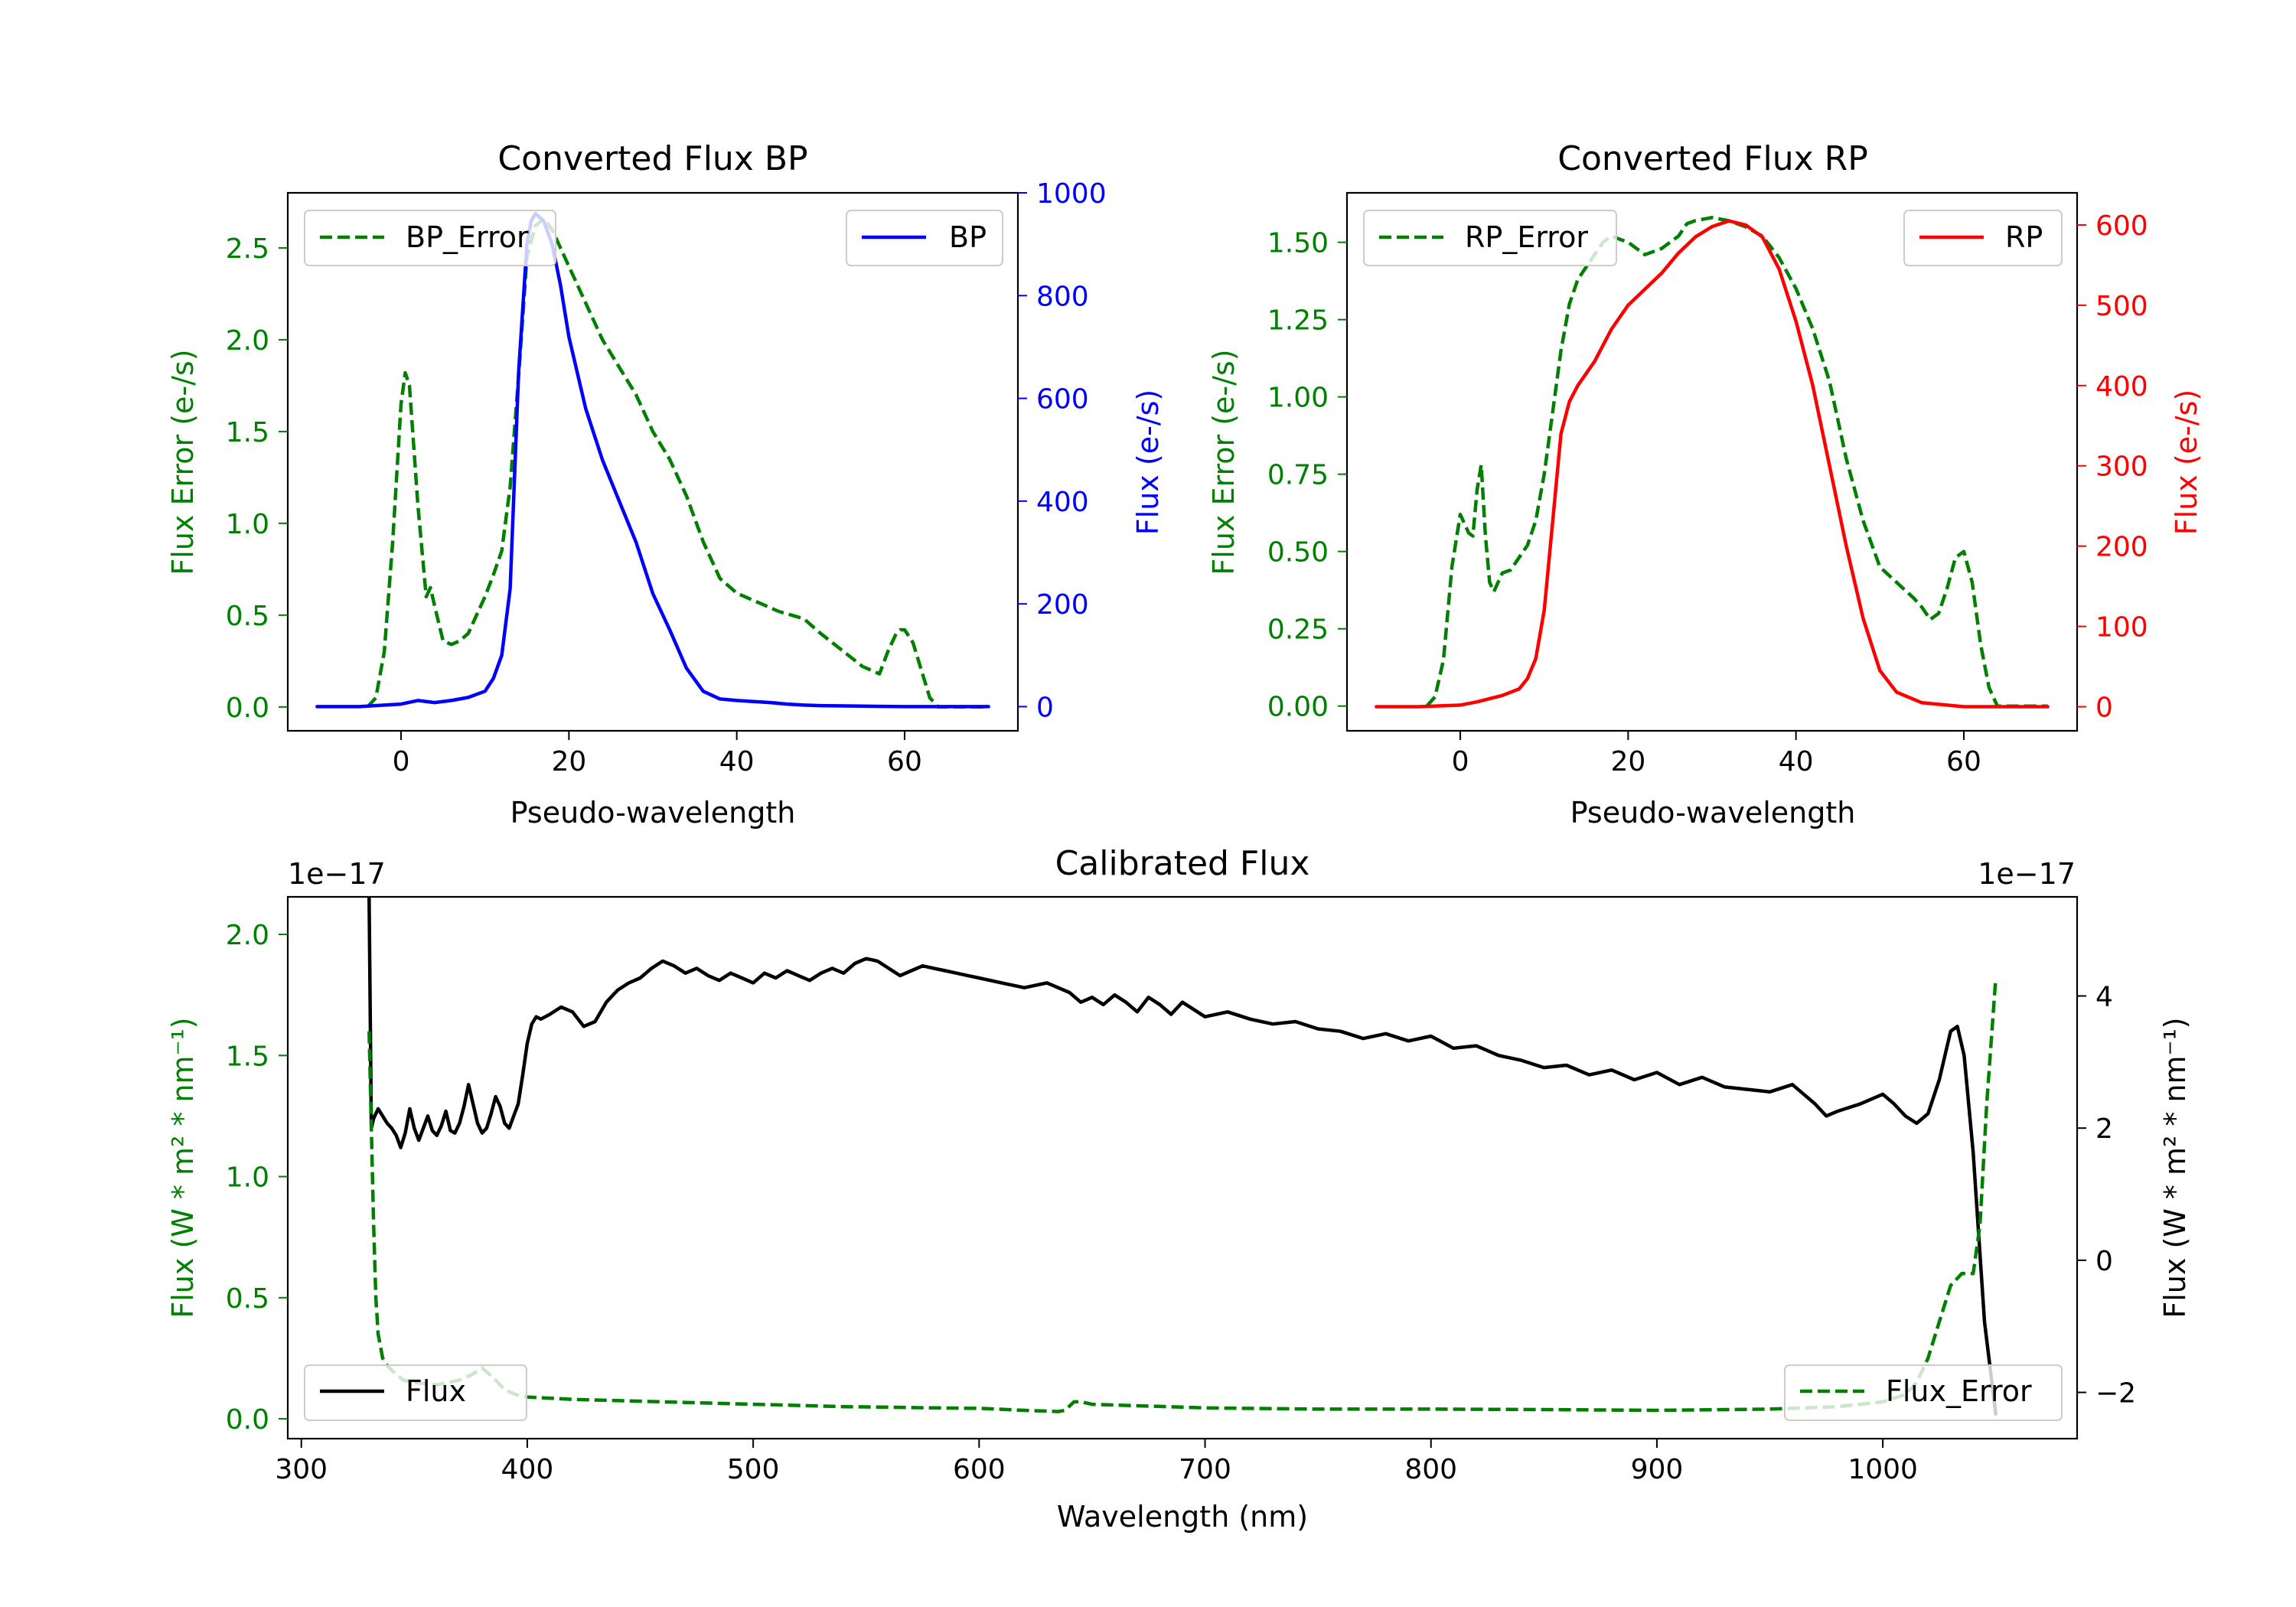  What do you see at coordinates (2121, 306) in the screenshot?
I see `rp-y-right-tick-label: 500` at bounding box center [2121, 306].